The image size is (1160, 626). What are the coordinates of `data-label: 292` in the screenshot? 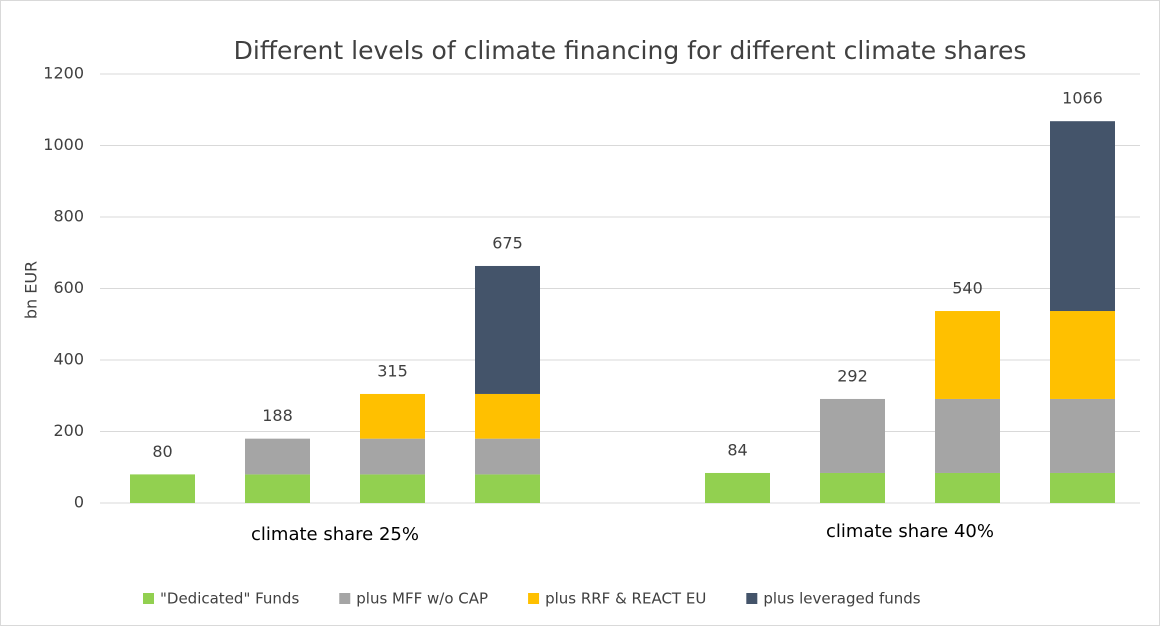 It's located at (852, 375).